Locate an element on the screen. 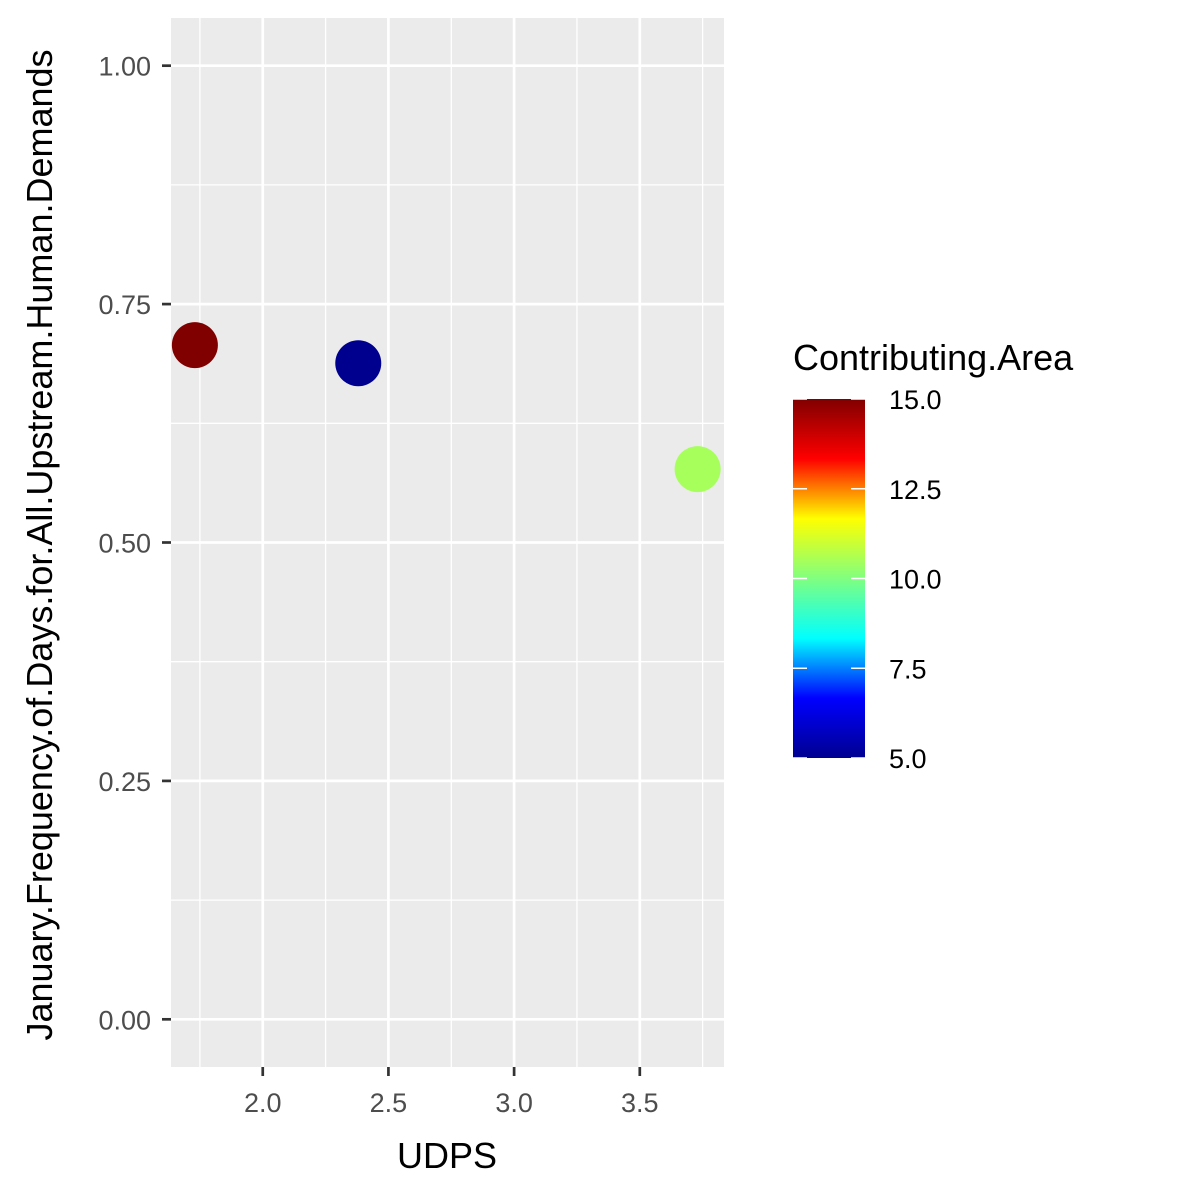  x-tick-label: 3.0 is located at coordinates (514, 1103).